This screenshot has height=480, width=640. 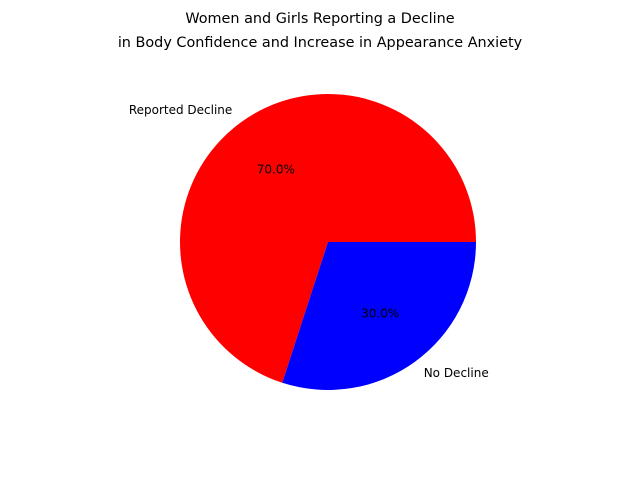 I want to click on pie-slice-no-decline, so click(x=379, y=316).